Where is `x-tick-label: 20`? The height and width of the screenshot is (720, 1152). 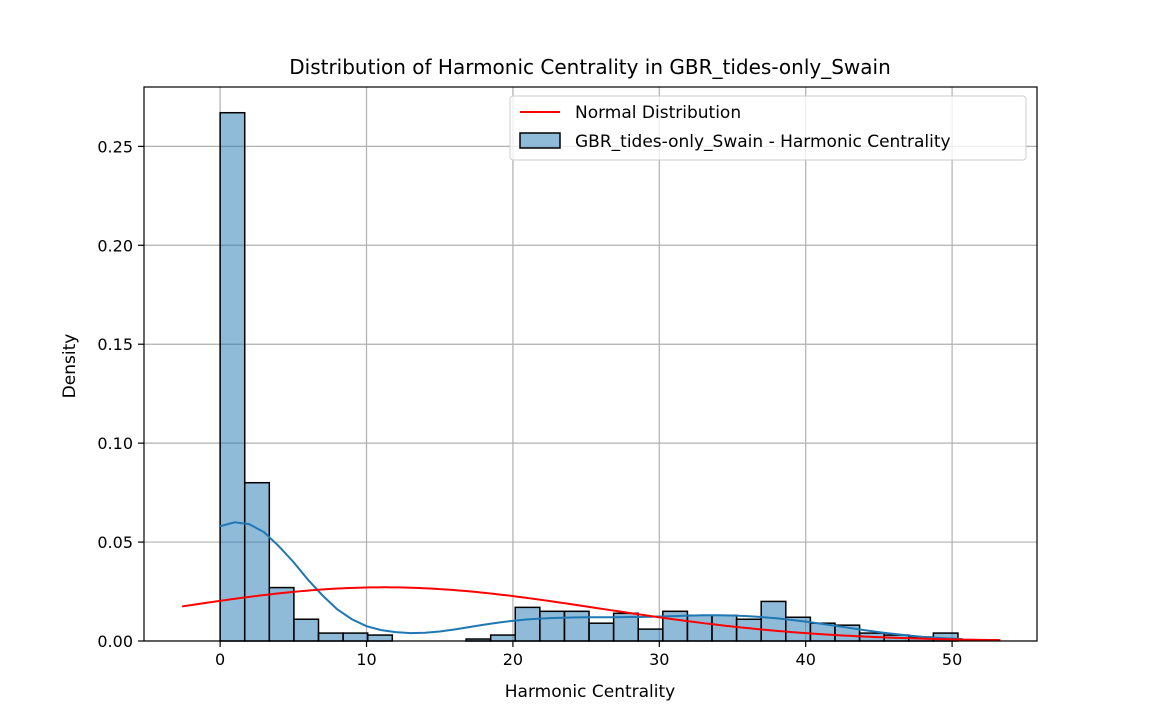
x-tick-label: 20 is located at coordinates (513, 659).